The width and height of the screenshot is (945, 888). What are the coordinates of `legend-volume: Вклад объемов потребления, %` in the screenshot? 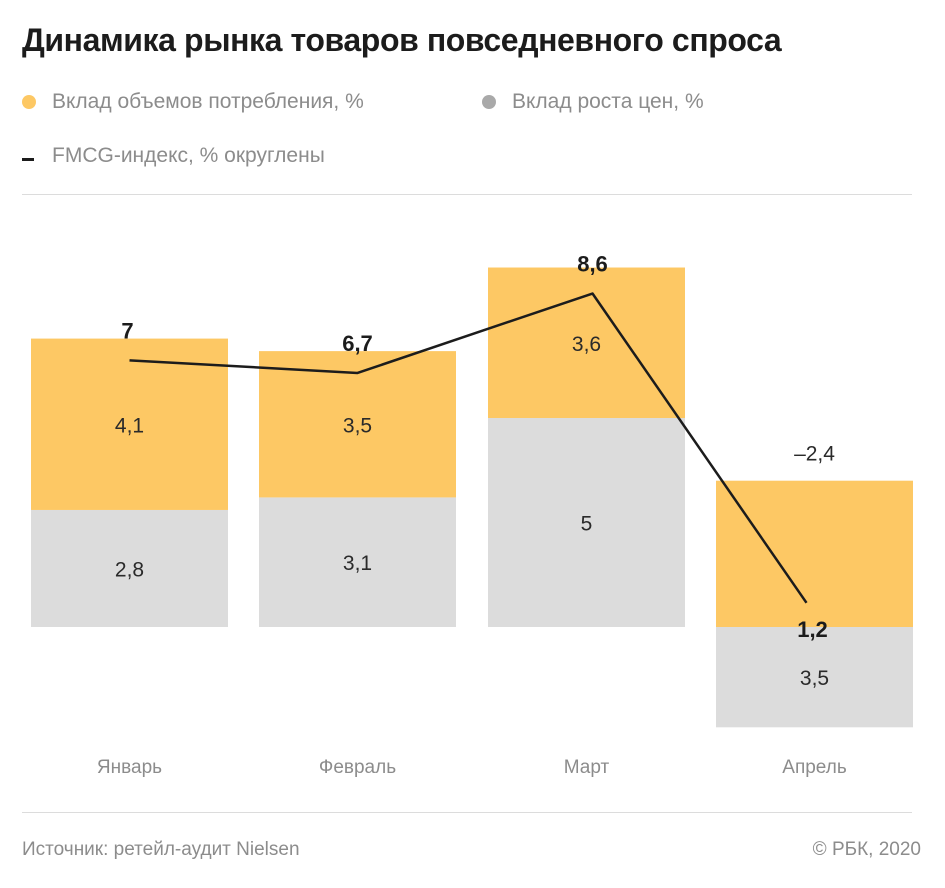 It's located at (193, 102).